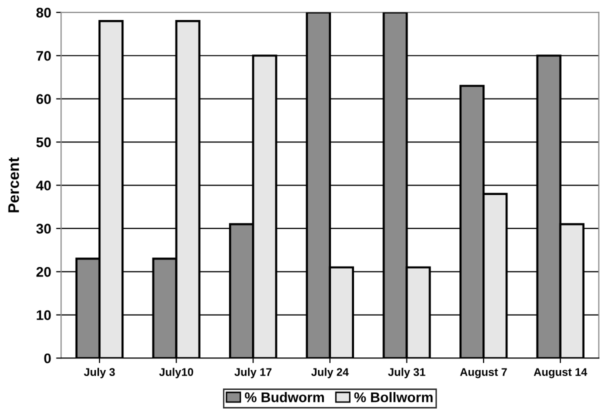 This screenshot has height=414, width=611. I want to click on y-tick-label: 0, so click(47, 358).